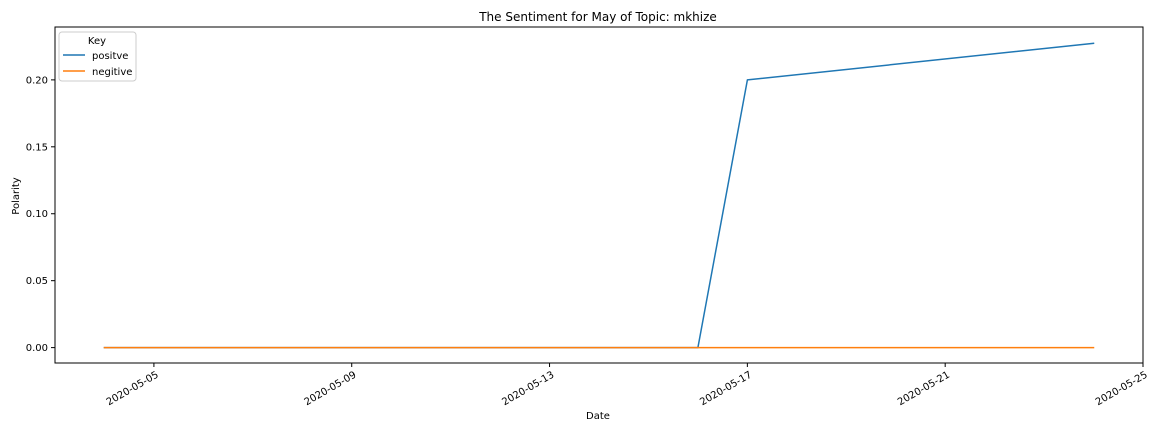 Image resolution: width=1152 pixels, height=436 pixels. I want to click on y-tick-label-0.20: 0.20, so click(37, 80).